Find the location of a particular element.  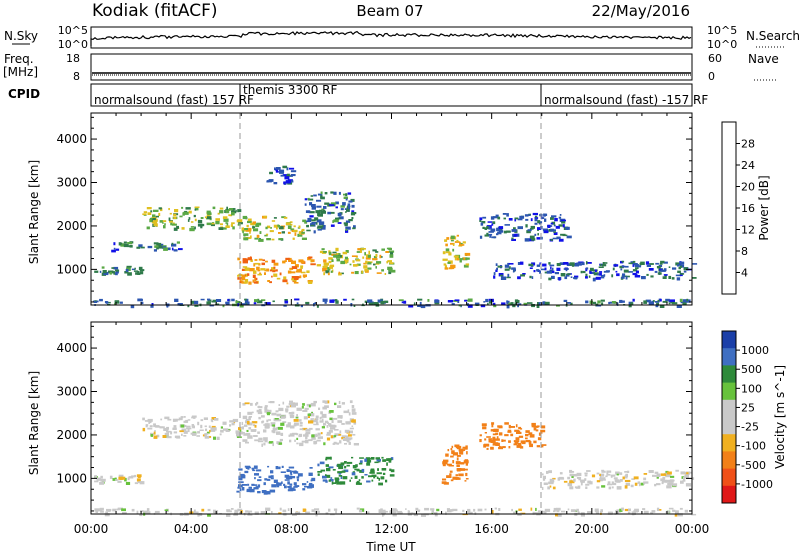

colorbar-tick-label: 20 is located at coordinates (748, 187).